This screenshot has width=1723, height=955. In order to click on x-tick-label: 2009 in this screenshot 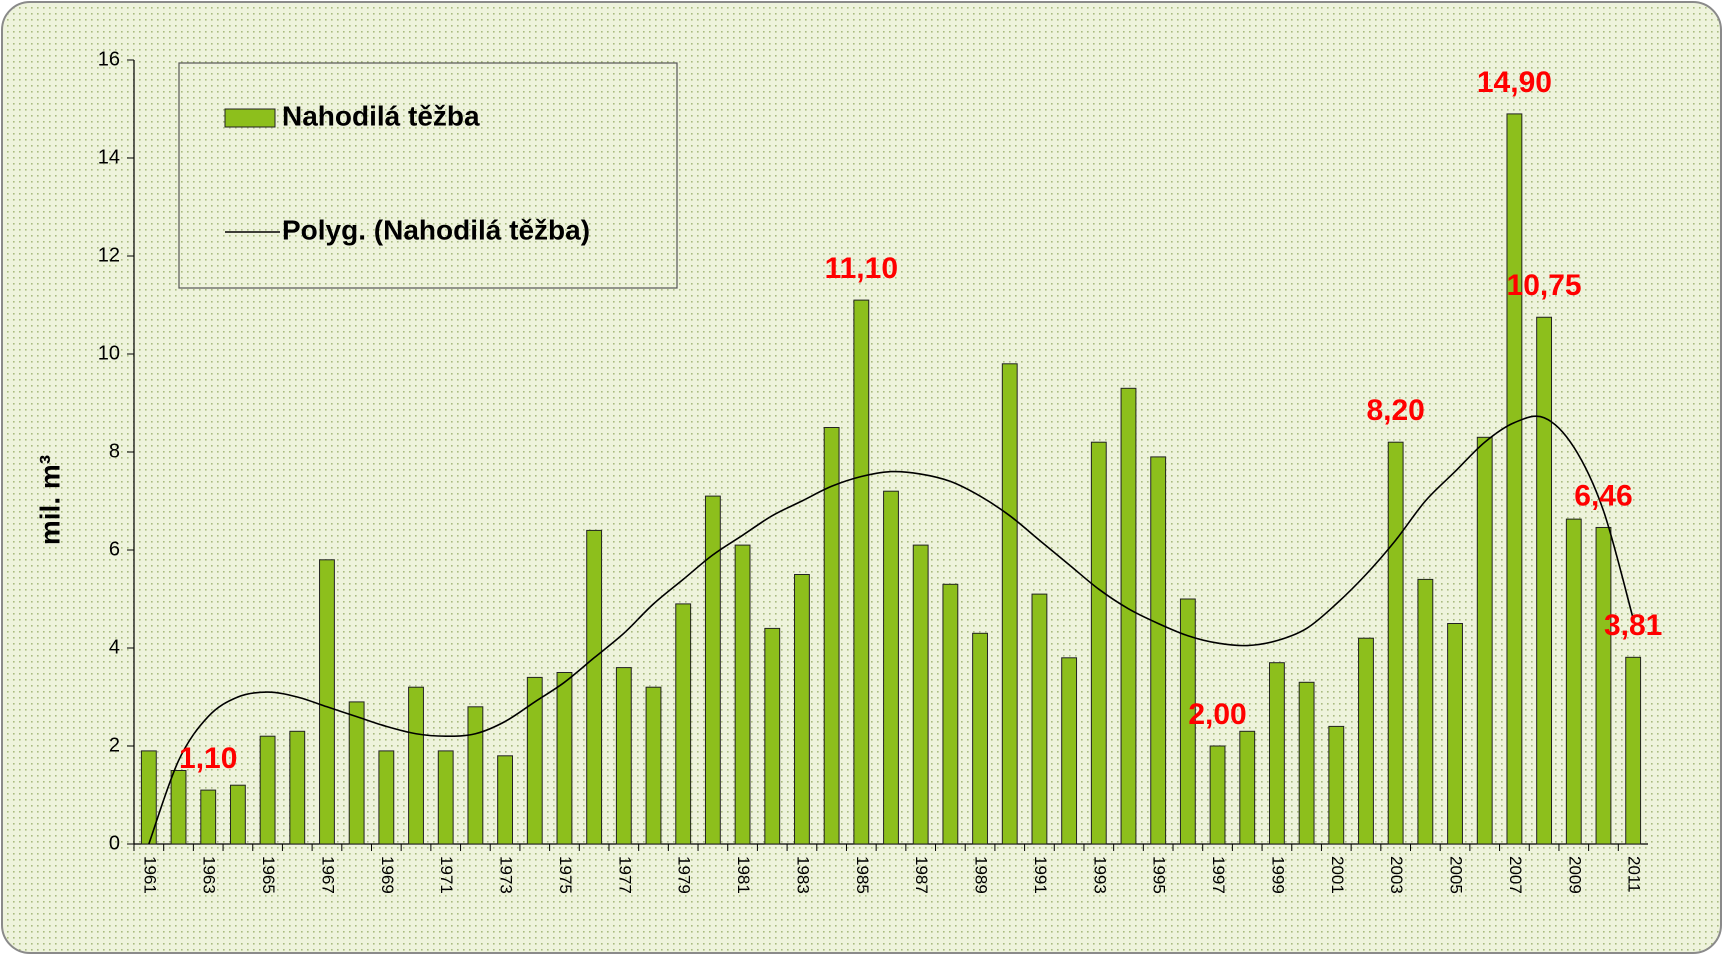, I will do `click(1574, 875)`.